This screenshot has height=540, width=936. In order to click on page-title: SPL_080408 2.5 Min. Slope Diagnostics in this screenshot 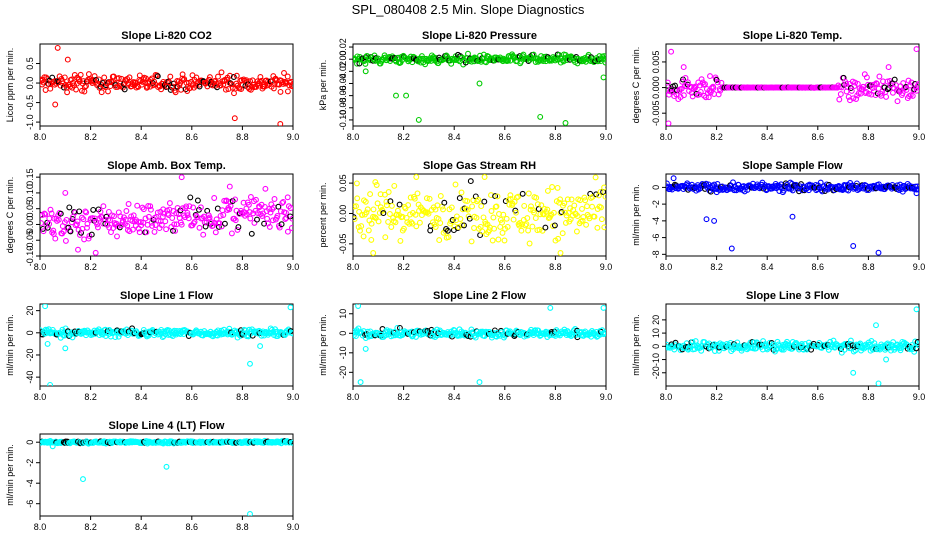, I will do `click(468, 9)`.